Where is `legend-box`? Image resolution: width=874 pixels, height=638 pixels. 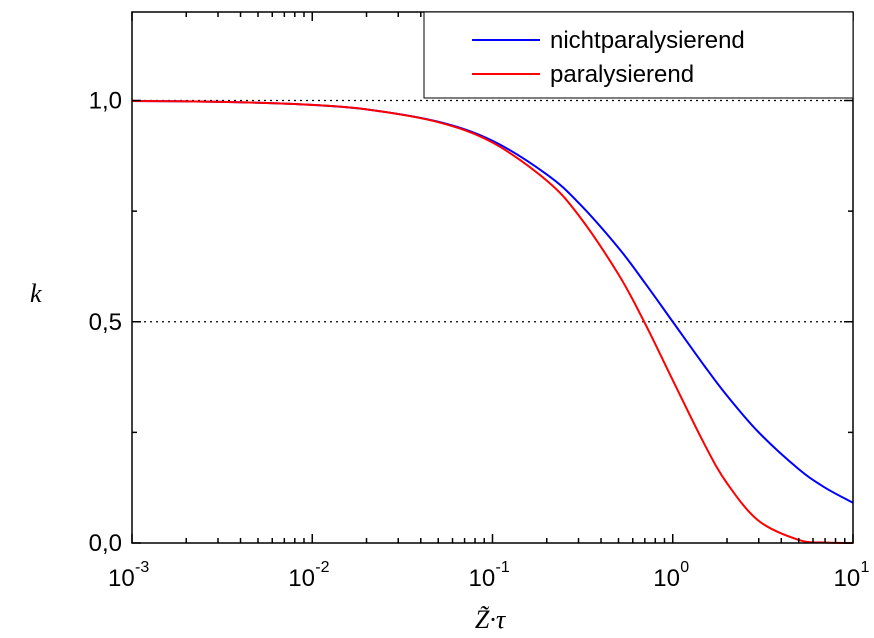
legend-box is located at coordinates (638, 55).